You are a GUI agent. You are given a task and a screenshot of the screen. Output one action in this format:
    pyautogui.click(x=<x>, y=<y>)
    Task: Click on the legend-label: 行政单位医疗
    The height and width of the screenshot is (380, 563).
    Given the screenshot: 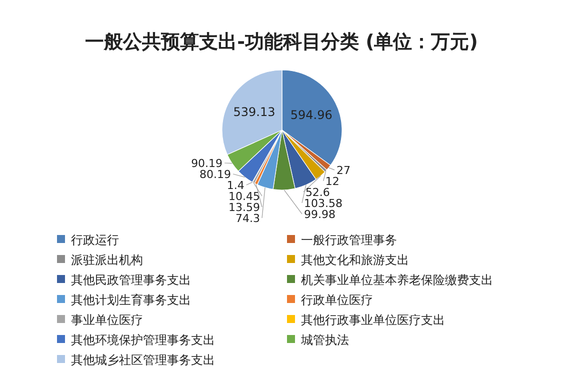 What is the action you would take?
    pyautogui.click(x=337, y=300)
    